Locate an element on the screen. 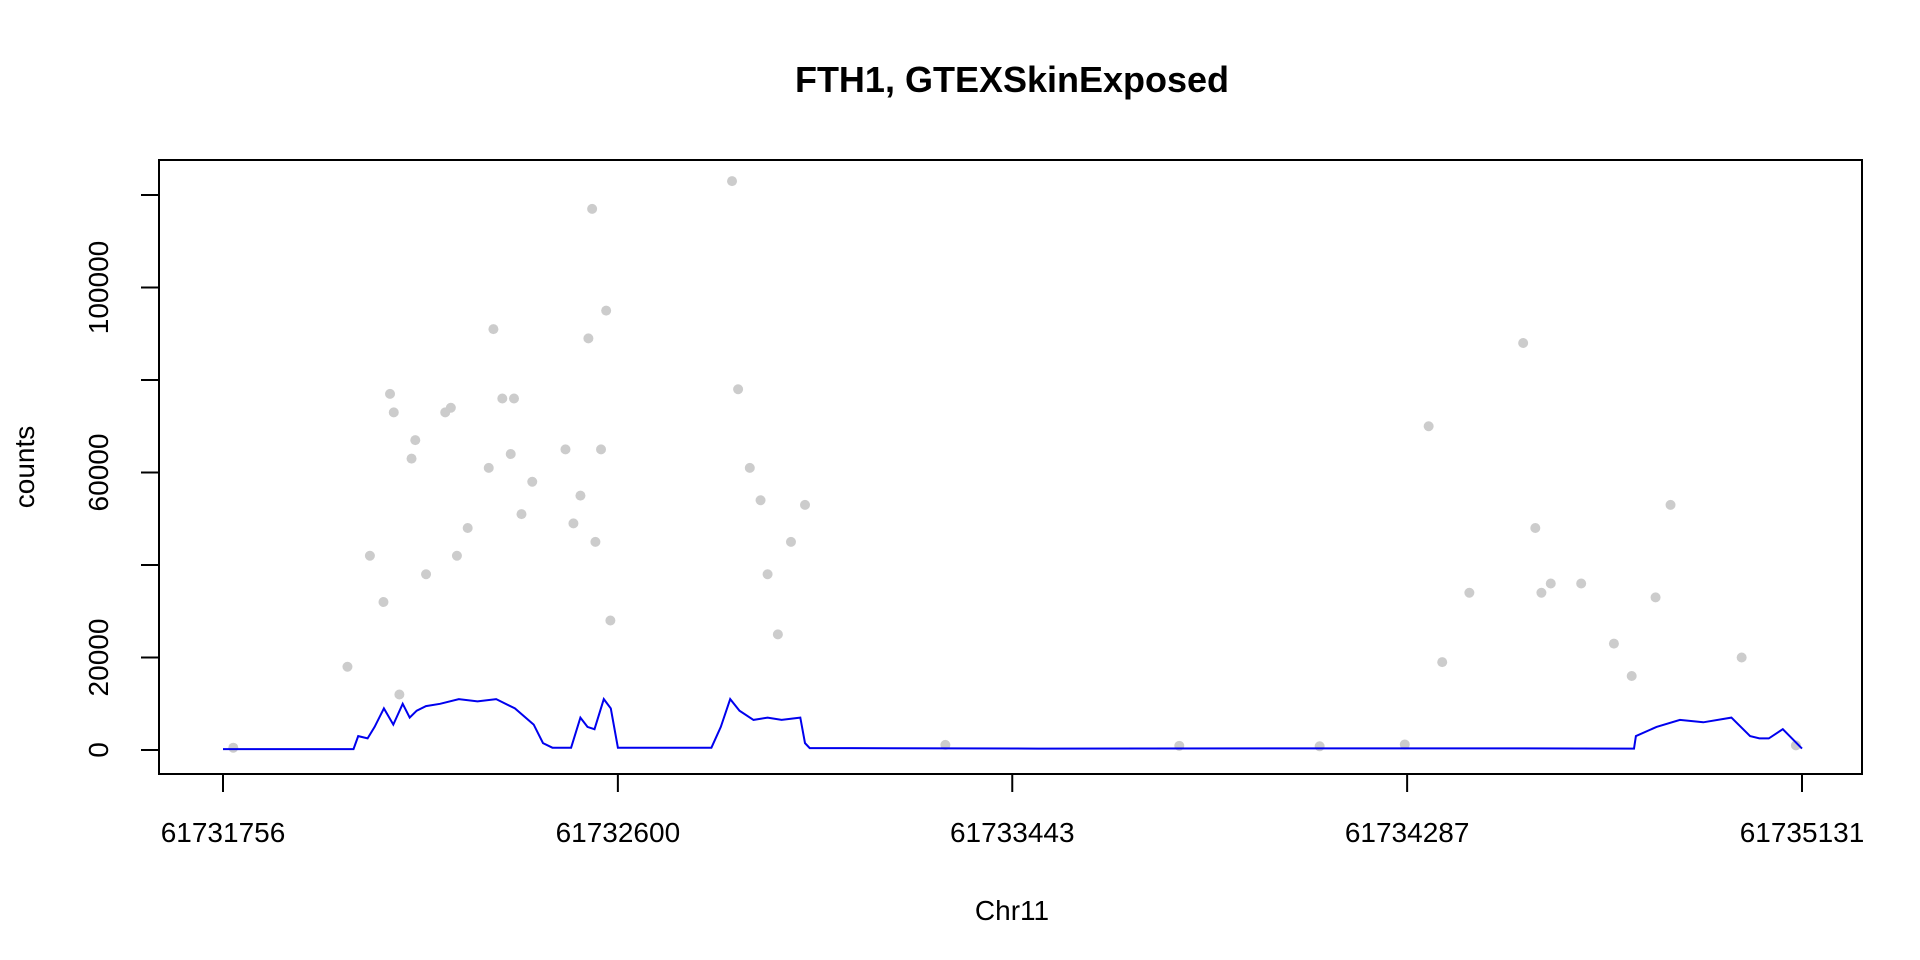 The image size is (1920, 960). y-axis-label: counts is located at coordinates (24, 467).